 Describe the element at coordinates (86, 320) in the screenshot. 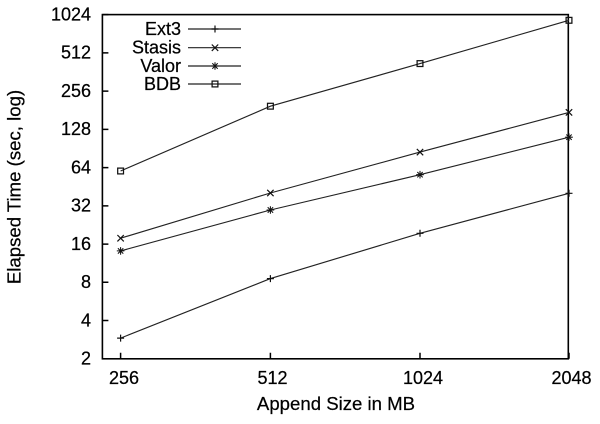

I see `svg-text: 4` at that location.